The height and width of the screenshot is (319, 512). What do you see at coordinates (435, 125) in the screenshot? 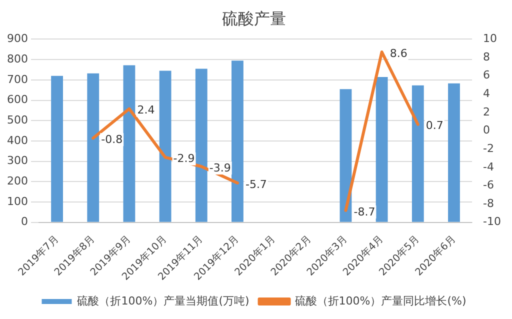
I see `data-label: 0.7` at bounding box center [435, 125].